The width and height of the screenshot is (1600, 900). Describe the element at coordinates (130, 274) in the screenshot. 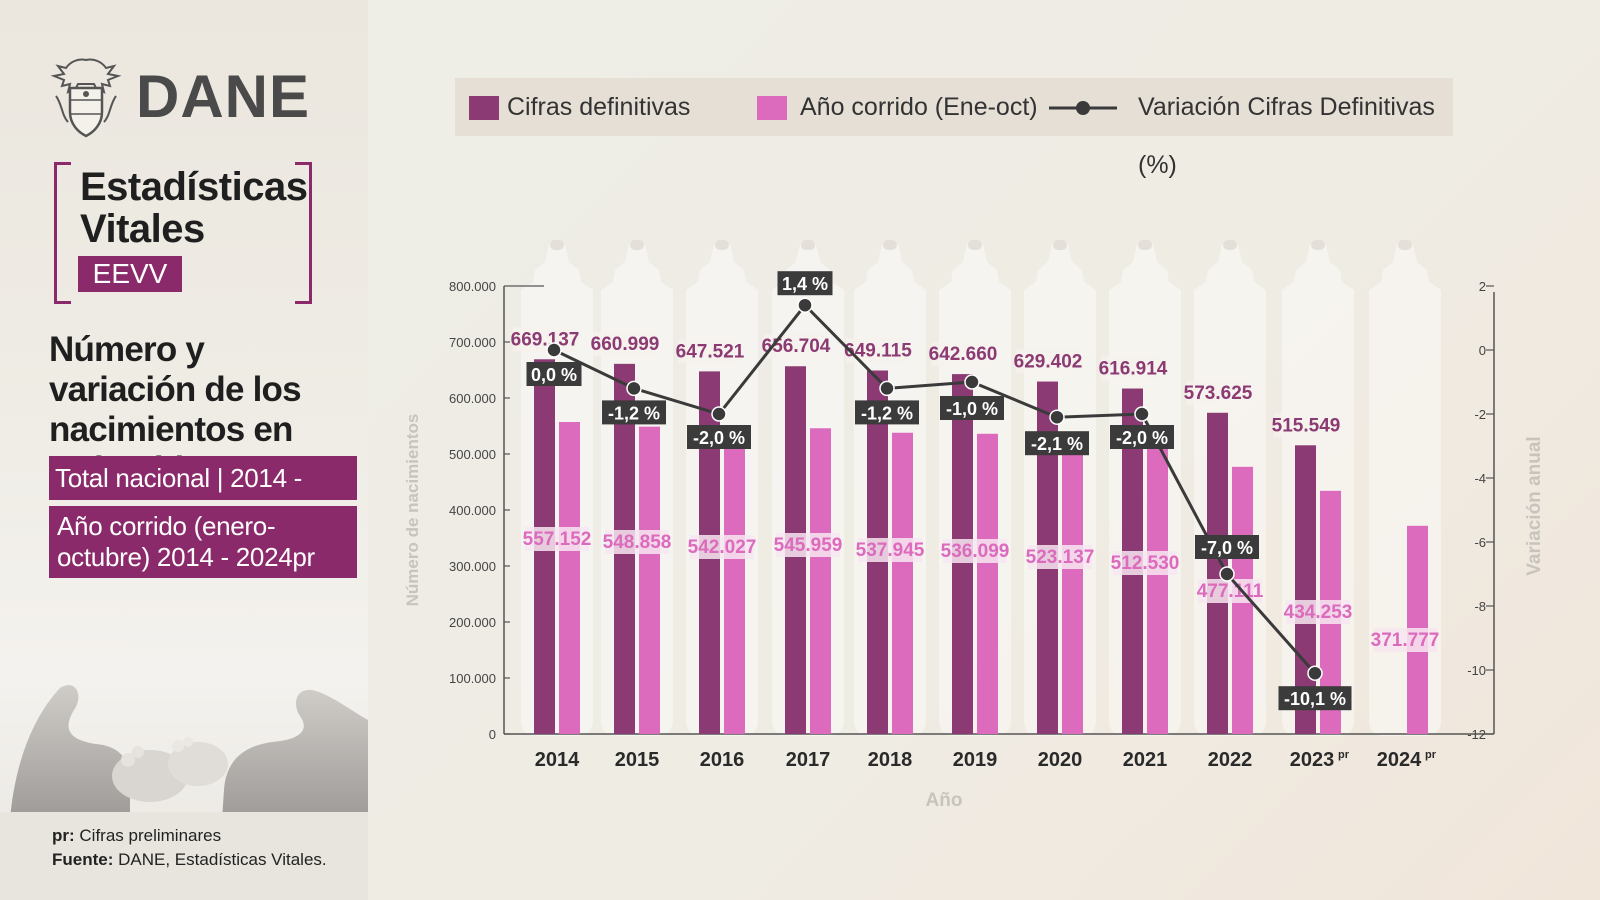

I see `series-badge: EEVV` at that location.